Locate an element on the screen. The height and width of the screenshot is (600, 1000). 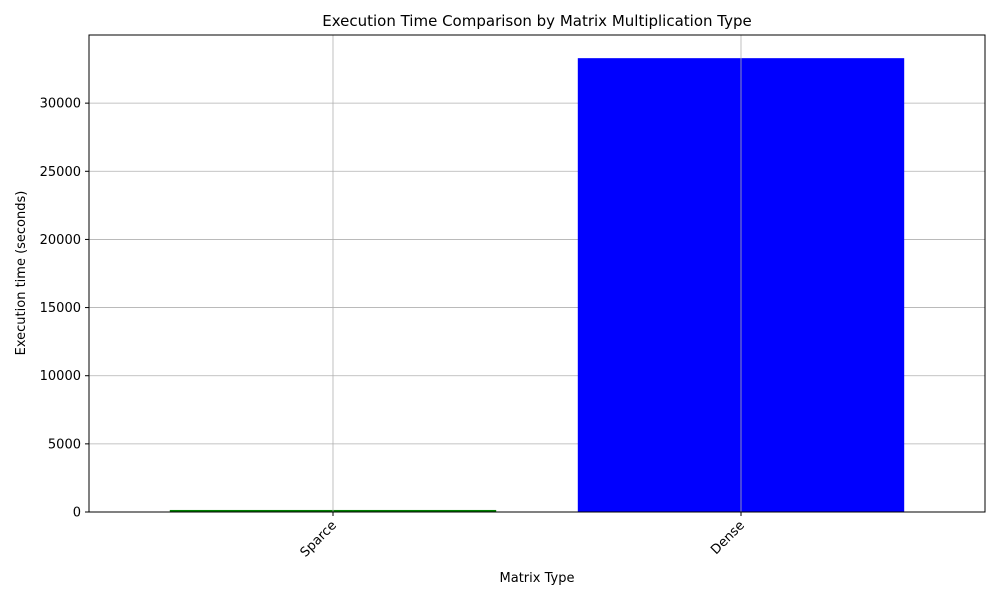
y-tick-label: 25000 is located at coordinates (60, 172).